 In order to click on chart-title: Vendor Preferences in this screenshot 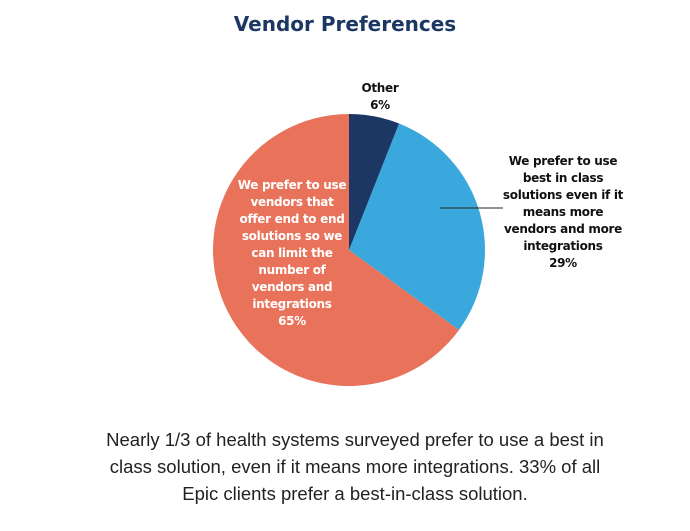, I will do `click(345, 24)`.